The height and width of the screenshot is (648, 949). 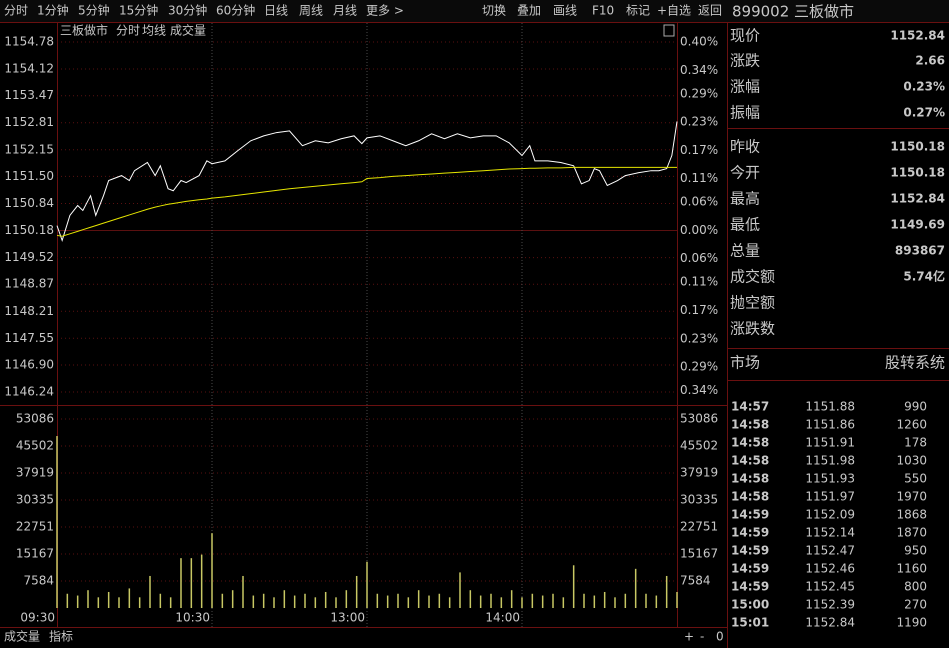 What do you see at coordinates (311, 11) in the screenshot?
I see `period-tab: 周线` at bounding box center [311, 11].